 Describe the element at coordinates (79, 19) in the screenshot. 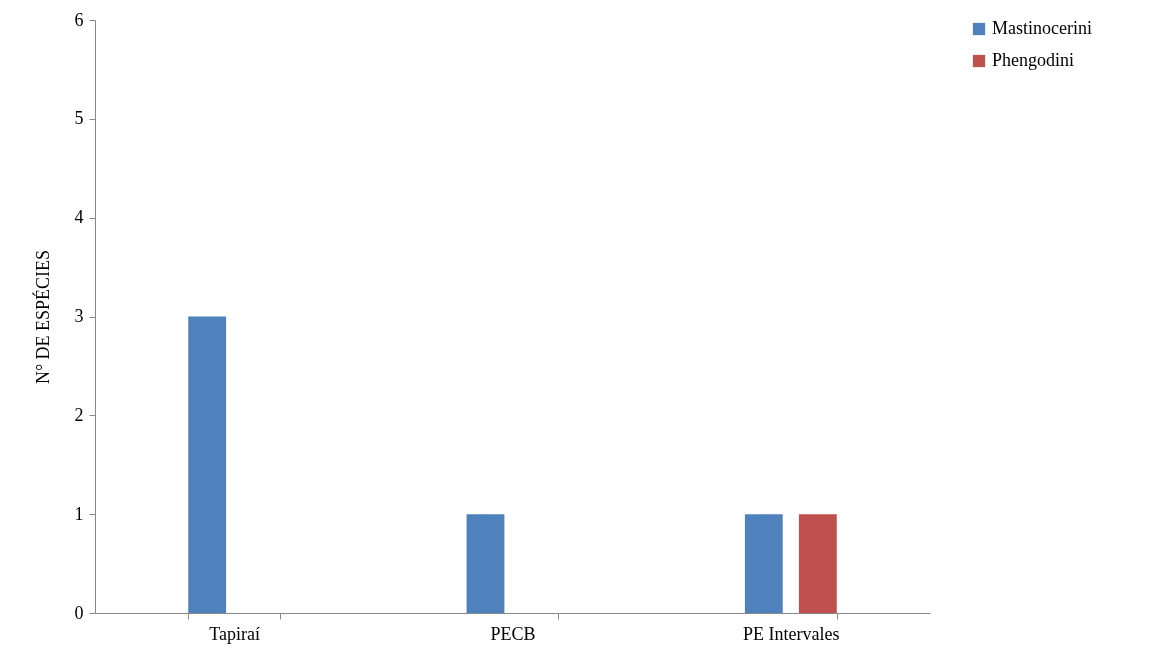

I see `y-tick-label: 6` at that location.